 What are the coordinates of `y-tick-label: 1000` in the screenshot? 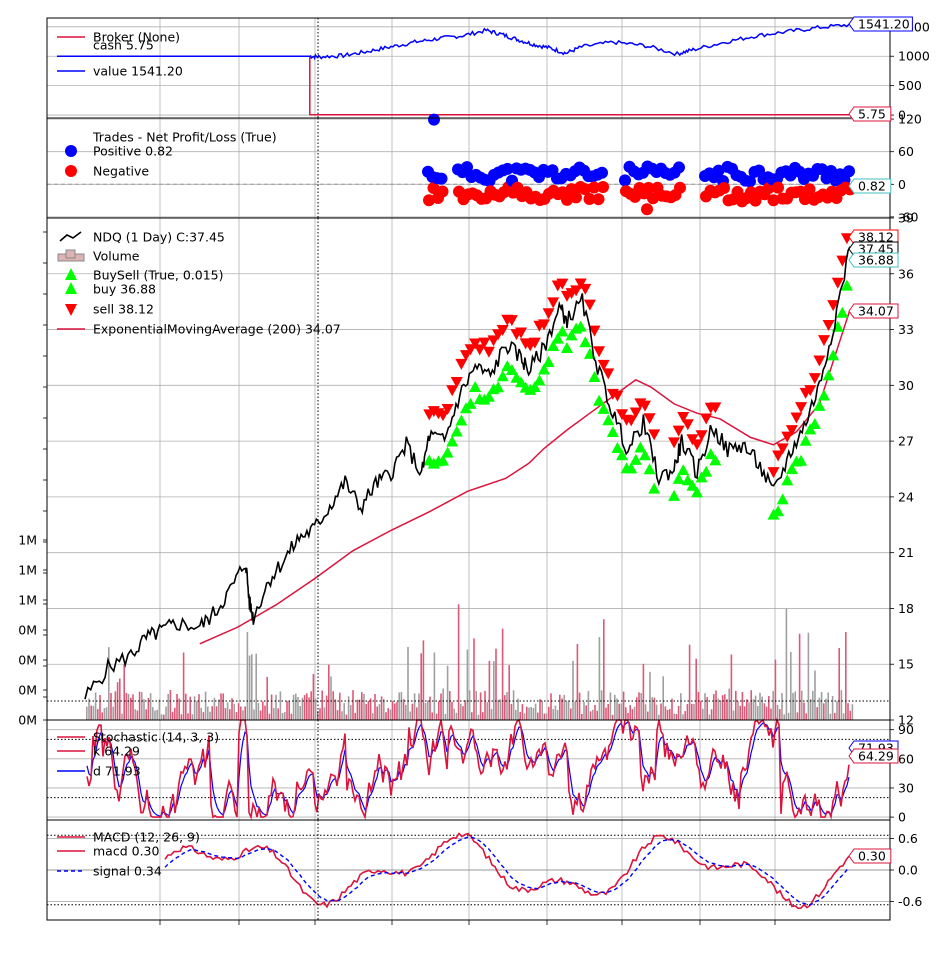 It's located at (914, 56).